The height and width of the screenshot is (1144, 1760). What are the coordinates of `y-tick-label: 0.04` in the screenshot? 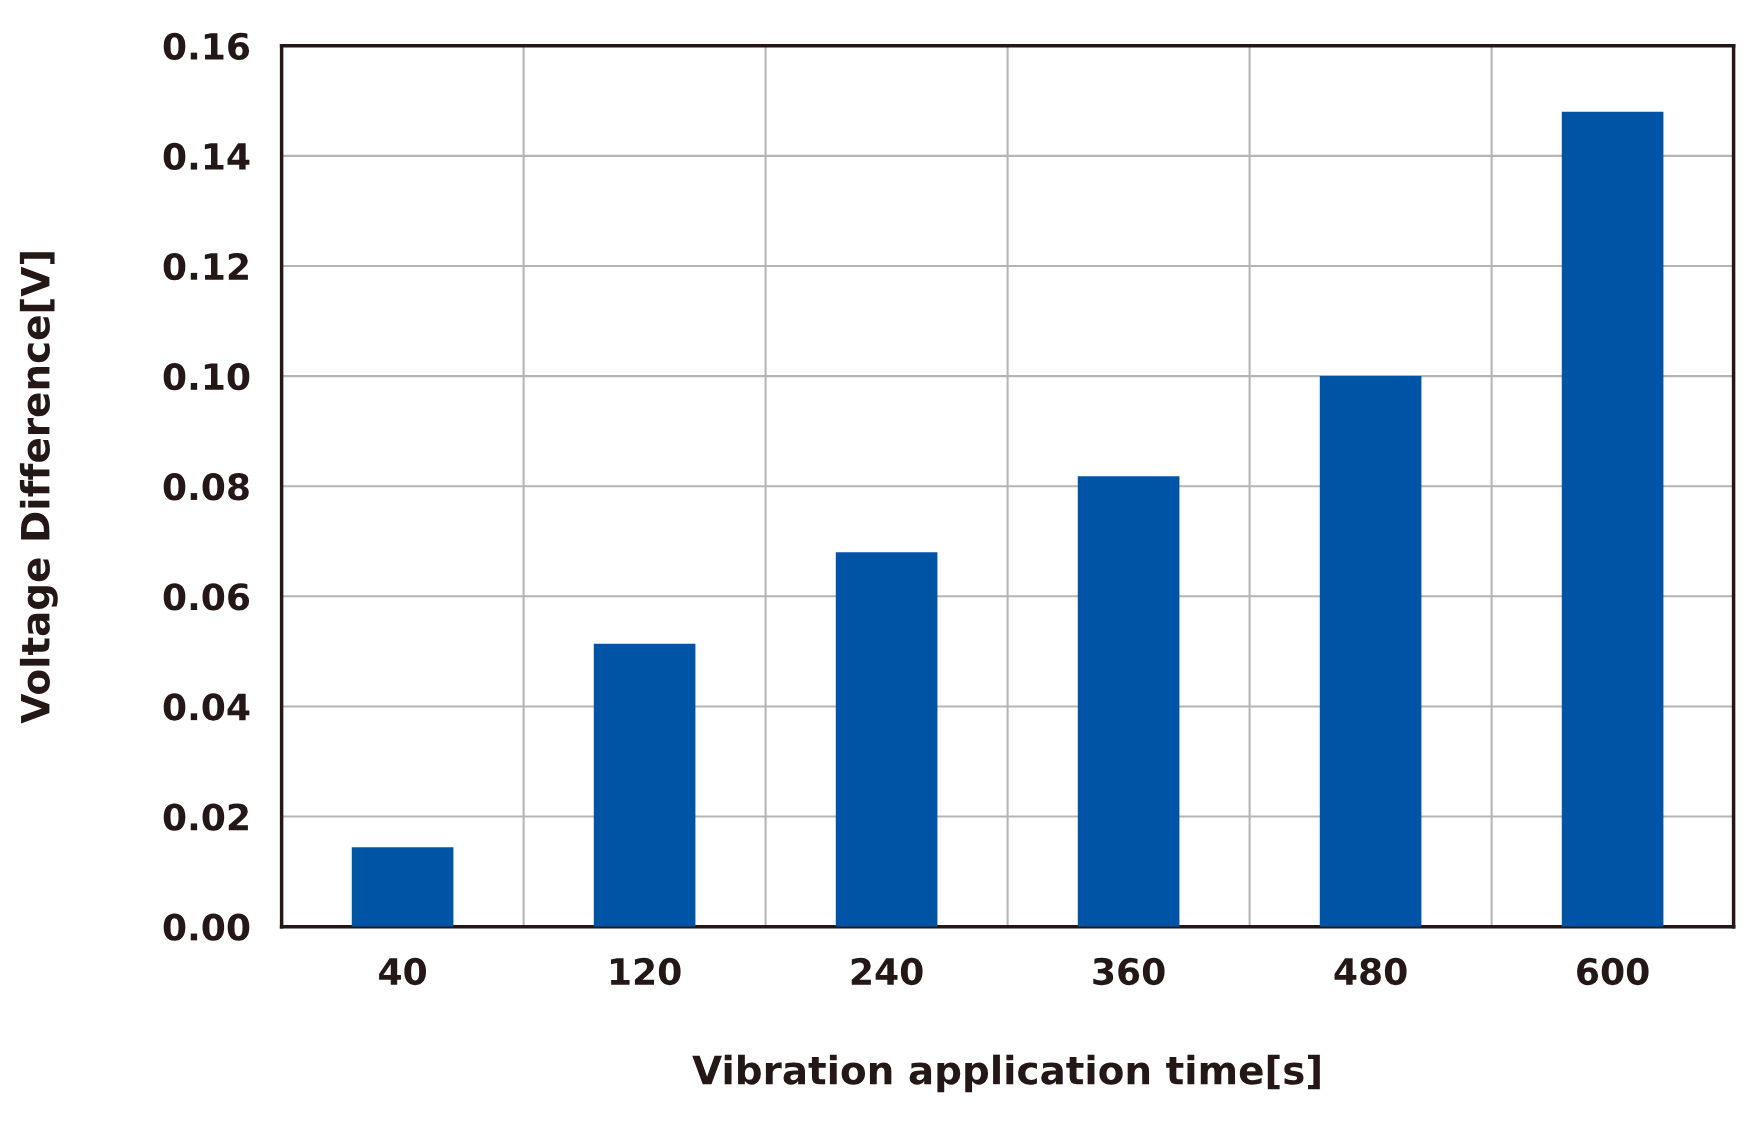 It's located at (206, 707).